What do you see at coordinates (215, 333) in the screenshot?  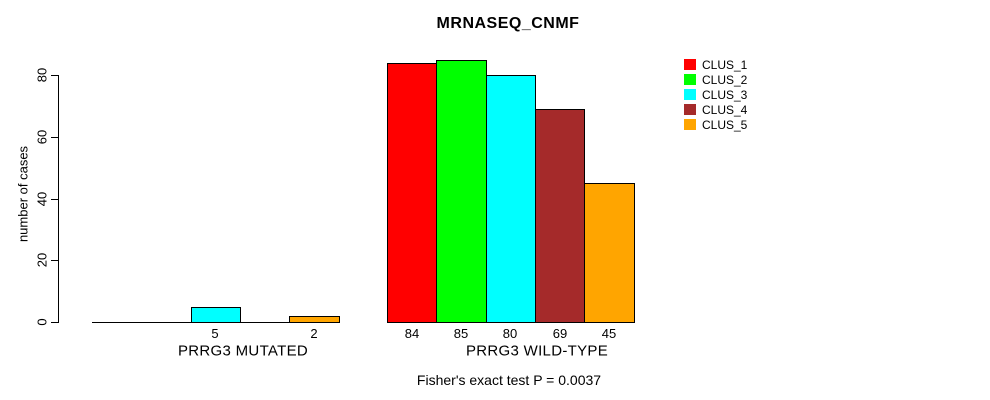 I see `bar-value-label: 5` at bounding box center [215, 333].